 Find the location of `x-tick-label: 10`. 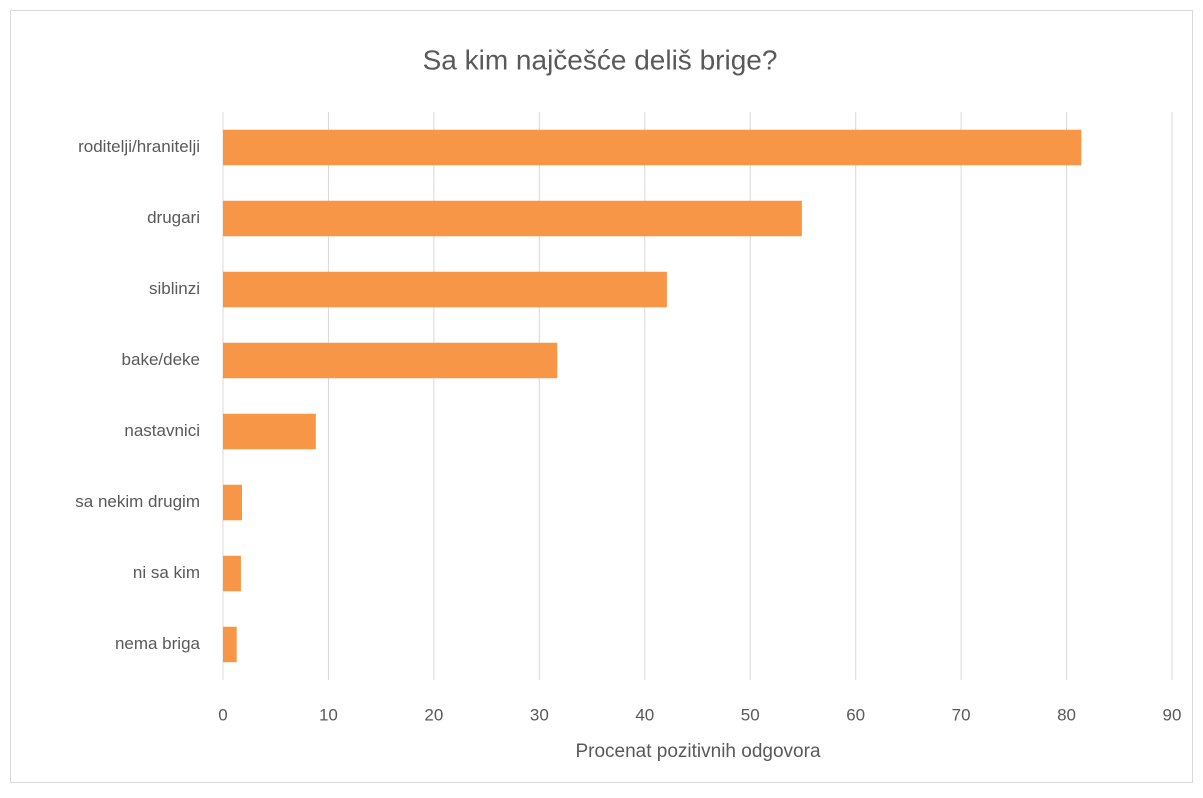

x-tick-label: 10 is located at coordinates (328, 714).